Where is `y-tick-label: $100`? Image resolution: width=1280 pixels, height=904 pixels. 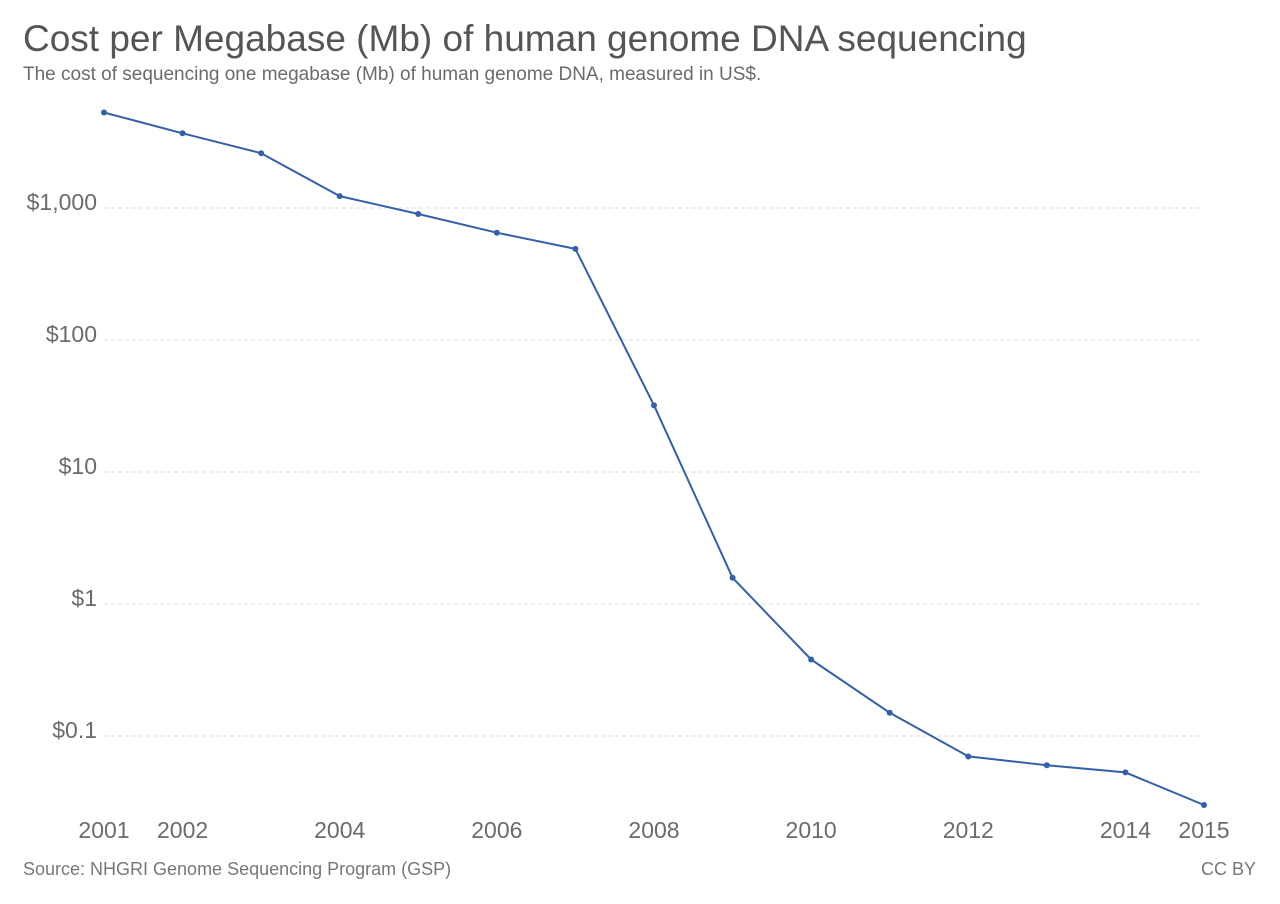 y-tick-label: $100 is located at coordinates (71, 334).